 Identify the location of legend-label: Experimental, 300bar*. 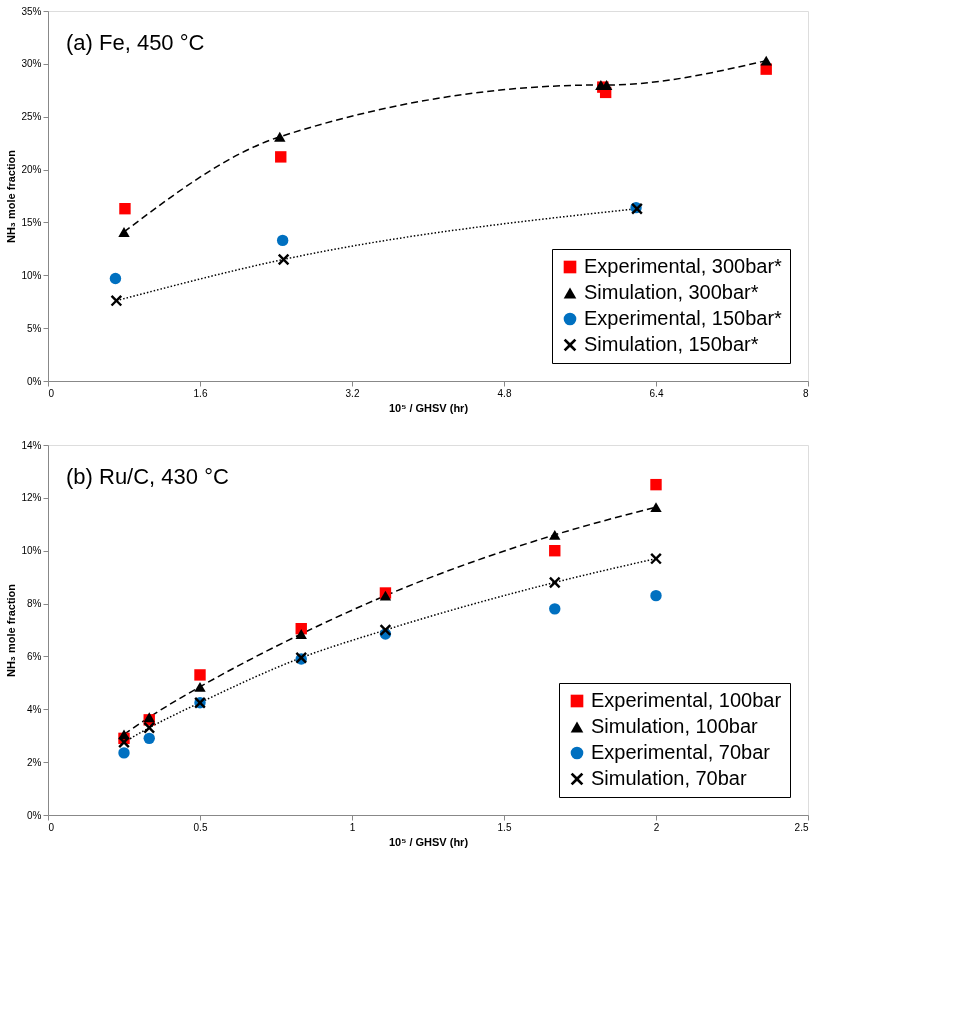
(683, 266).